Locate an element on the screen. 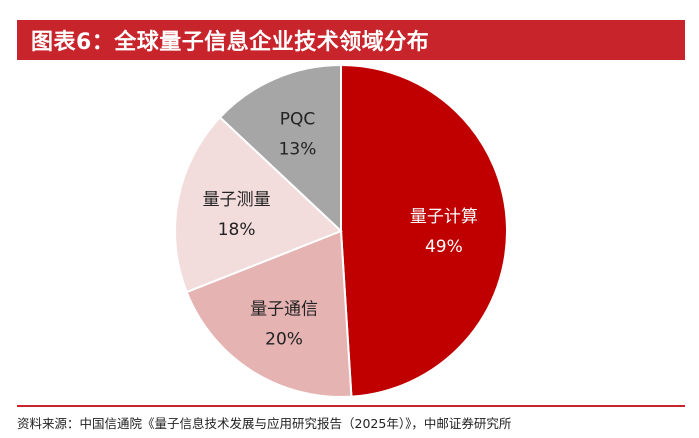 The height and width of the screenshot is (438, 699). slice-value-label: 13% is located at coordinates (298, 149).